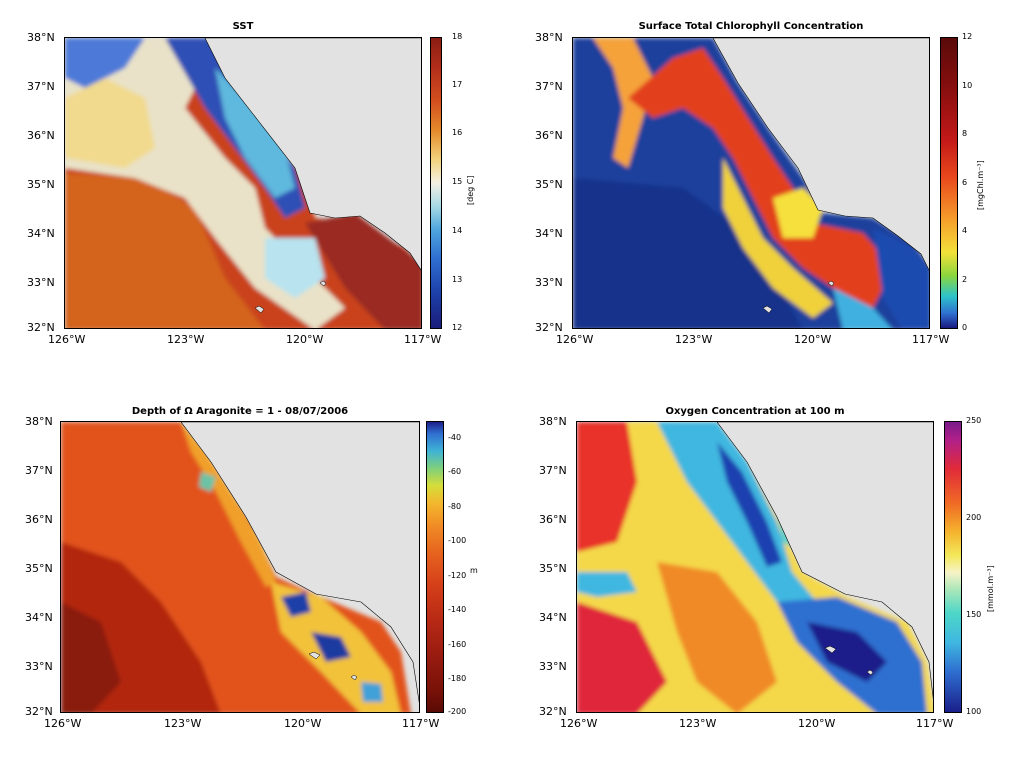  Describe the element at coordinates (967, 36) in the screenshot. I see `chlorophyll-cbtick-12: 12` at that location.